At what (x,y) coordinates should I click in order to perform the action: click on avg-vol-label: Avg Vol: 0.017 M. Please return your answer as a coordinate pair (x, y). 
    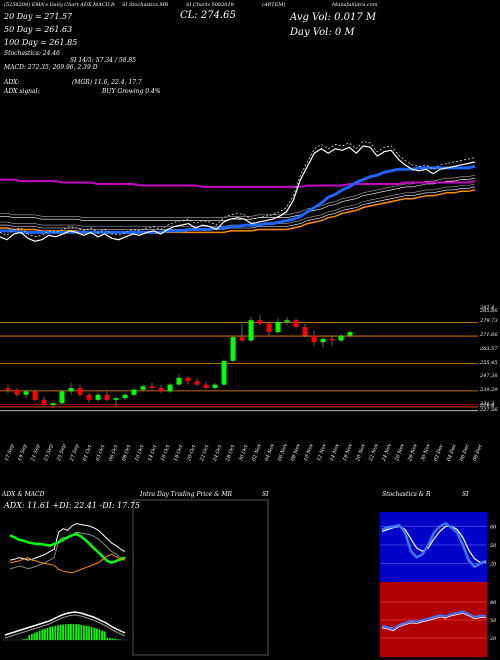
    Looking at the image, I should click on (333, 17).